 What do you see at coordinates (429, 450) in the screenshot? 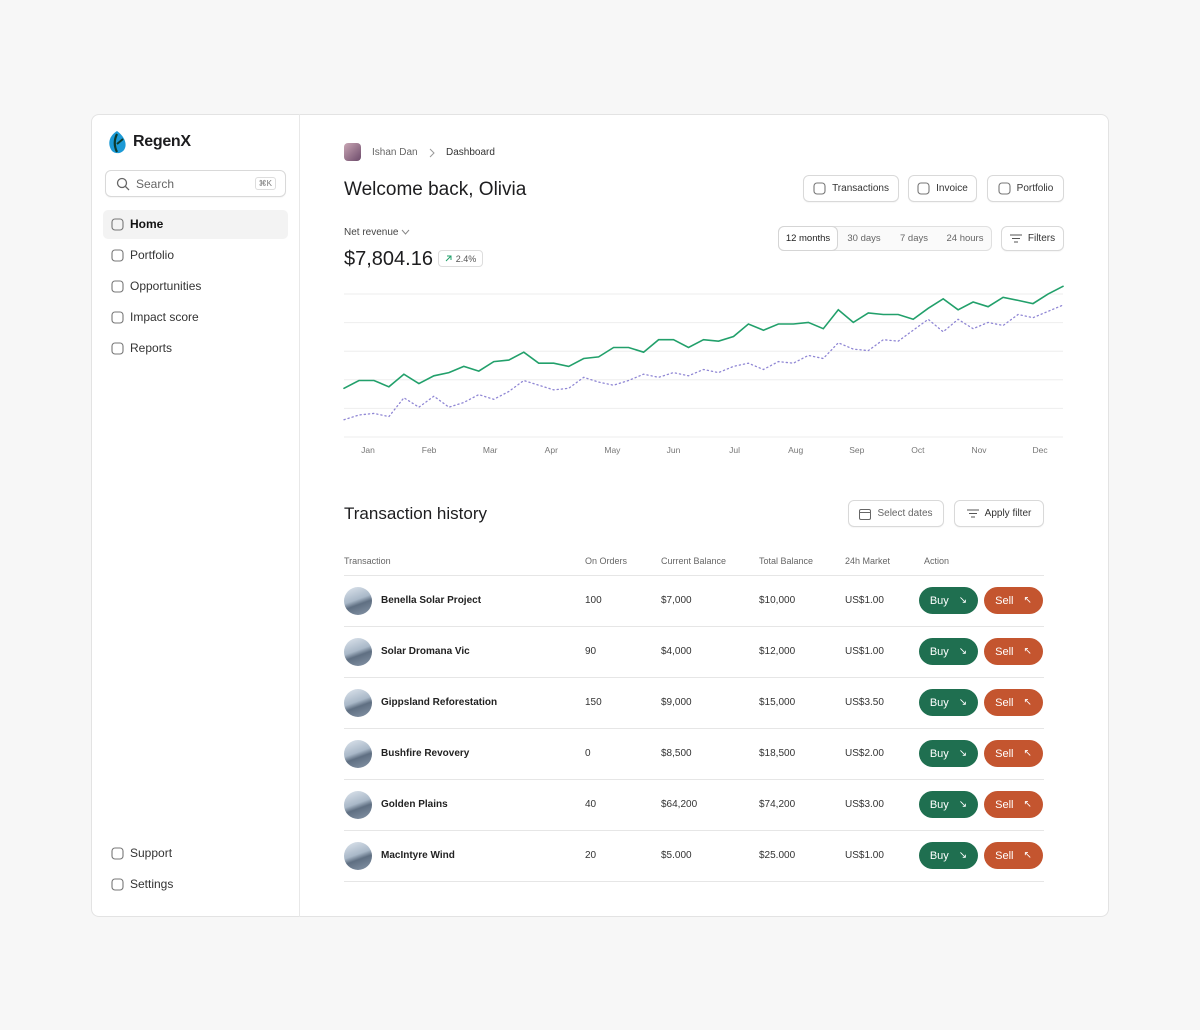
I see `x-tick-label: Feb` at bounding box center [429, 450].